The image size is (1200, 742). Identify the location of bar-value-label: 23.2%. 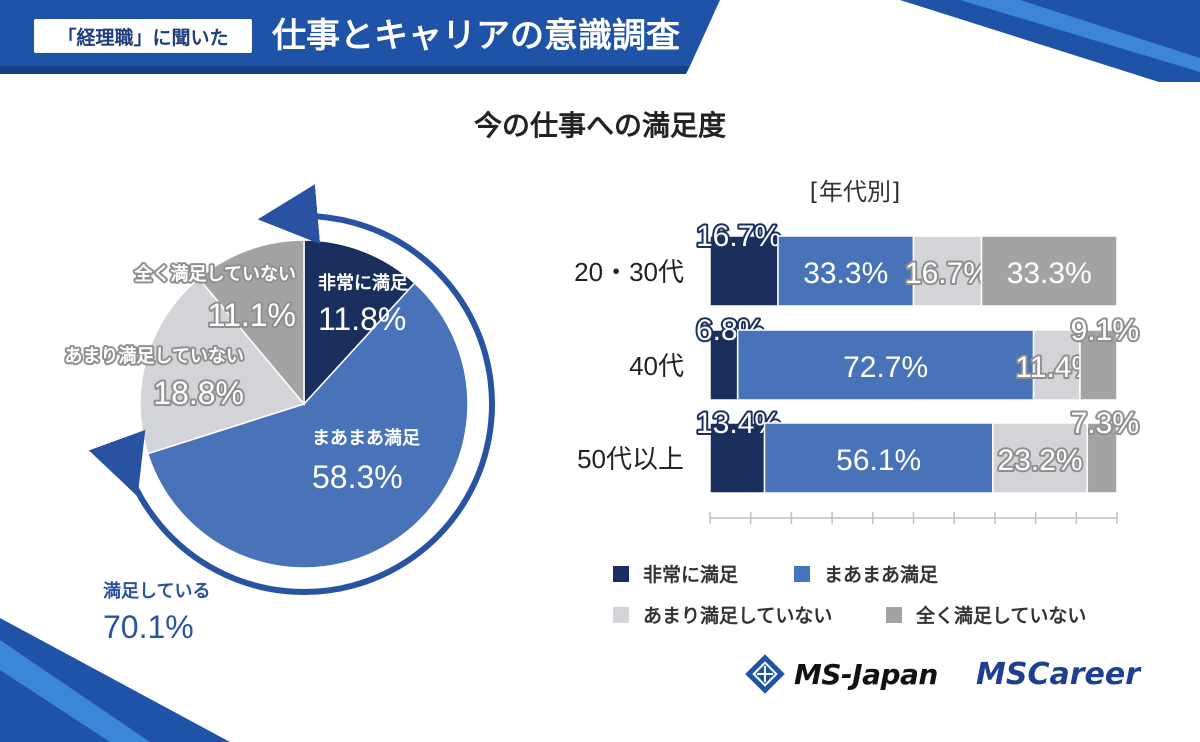
(1040, 460).